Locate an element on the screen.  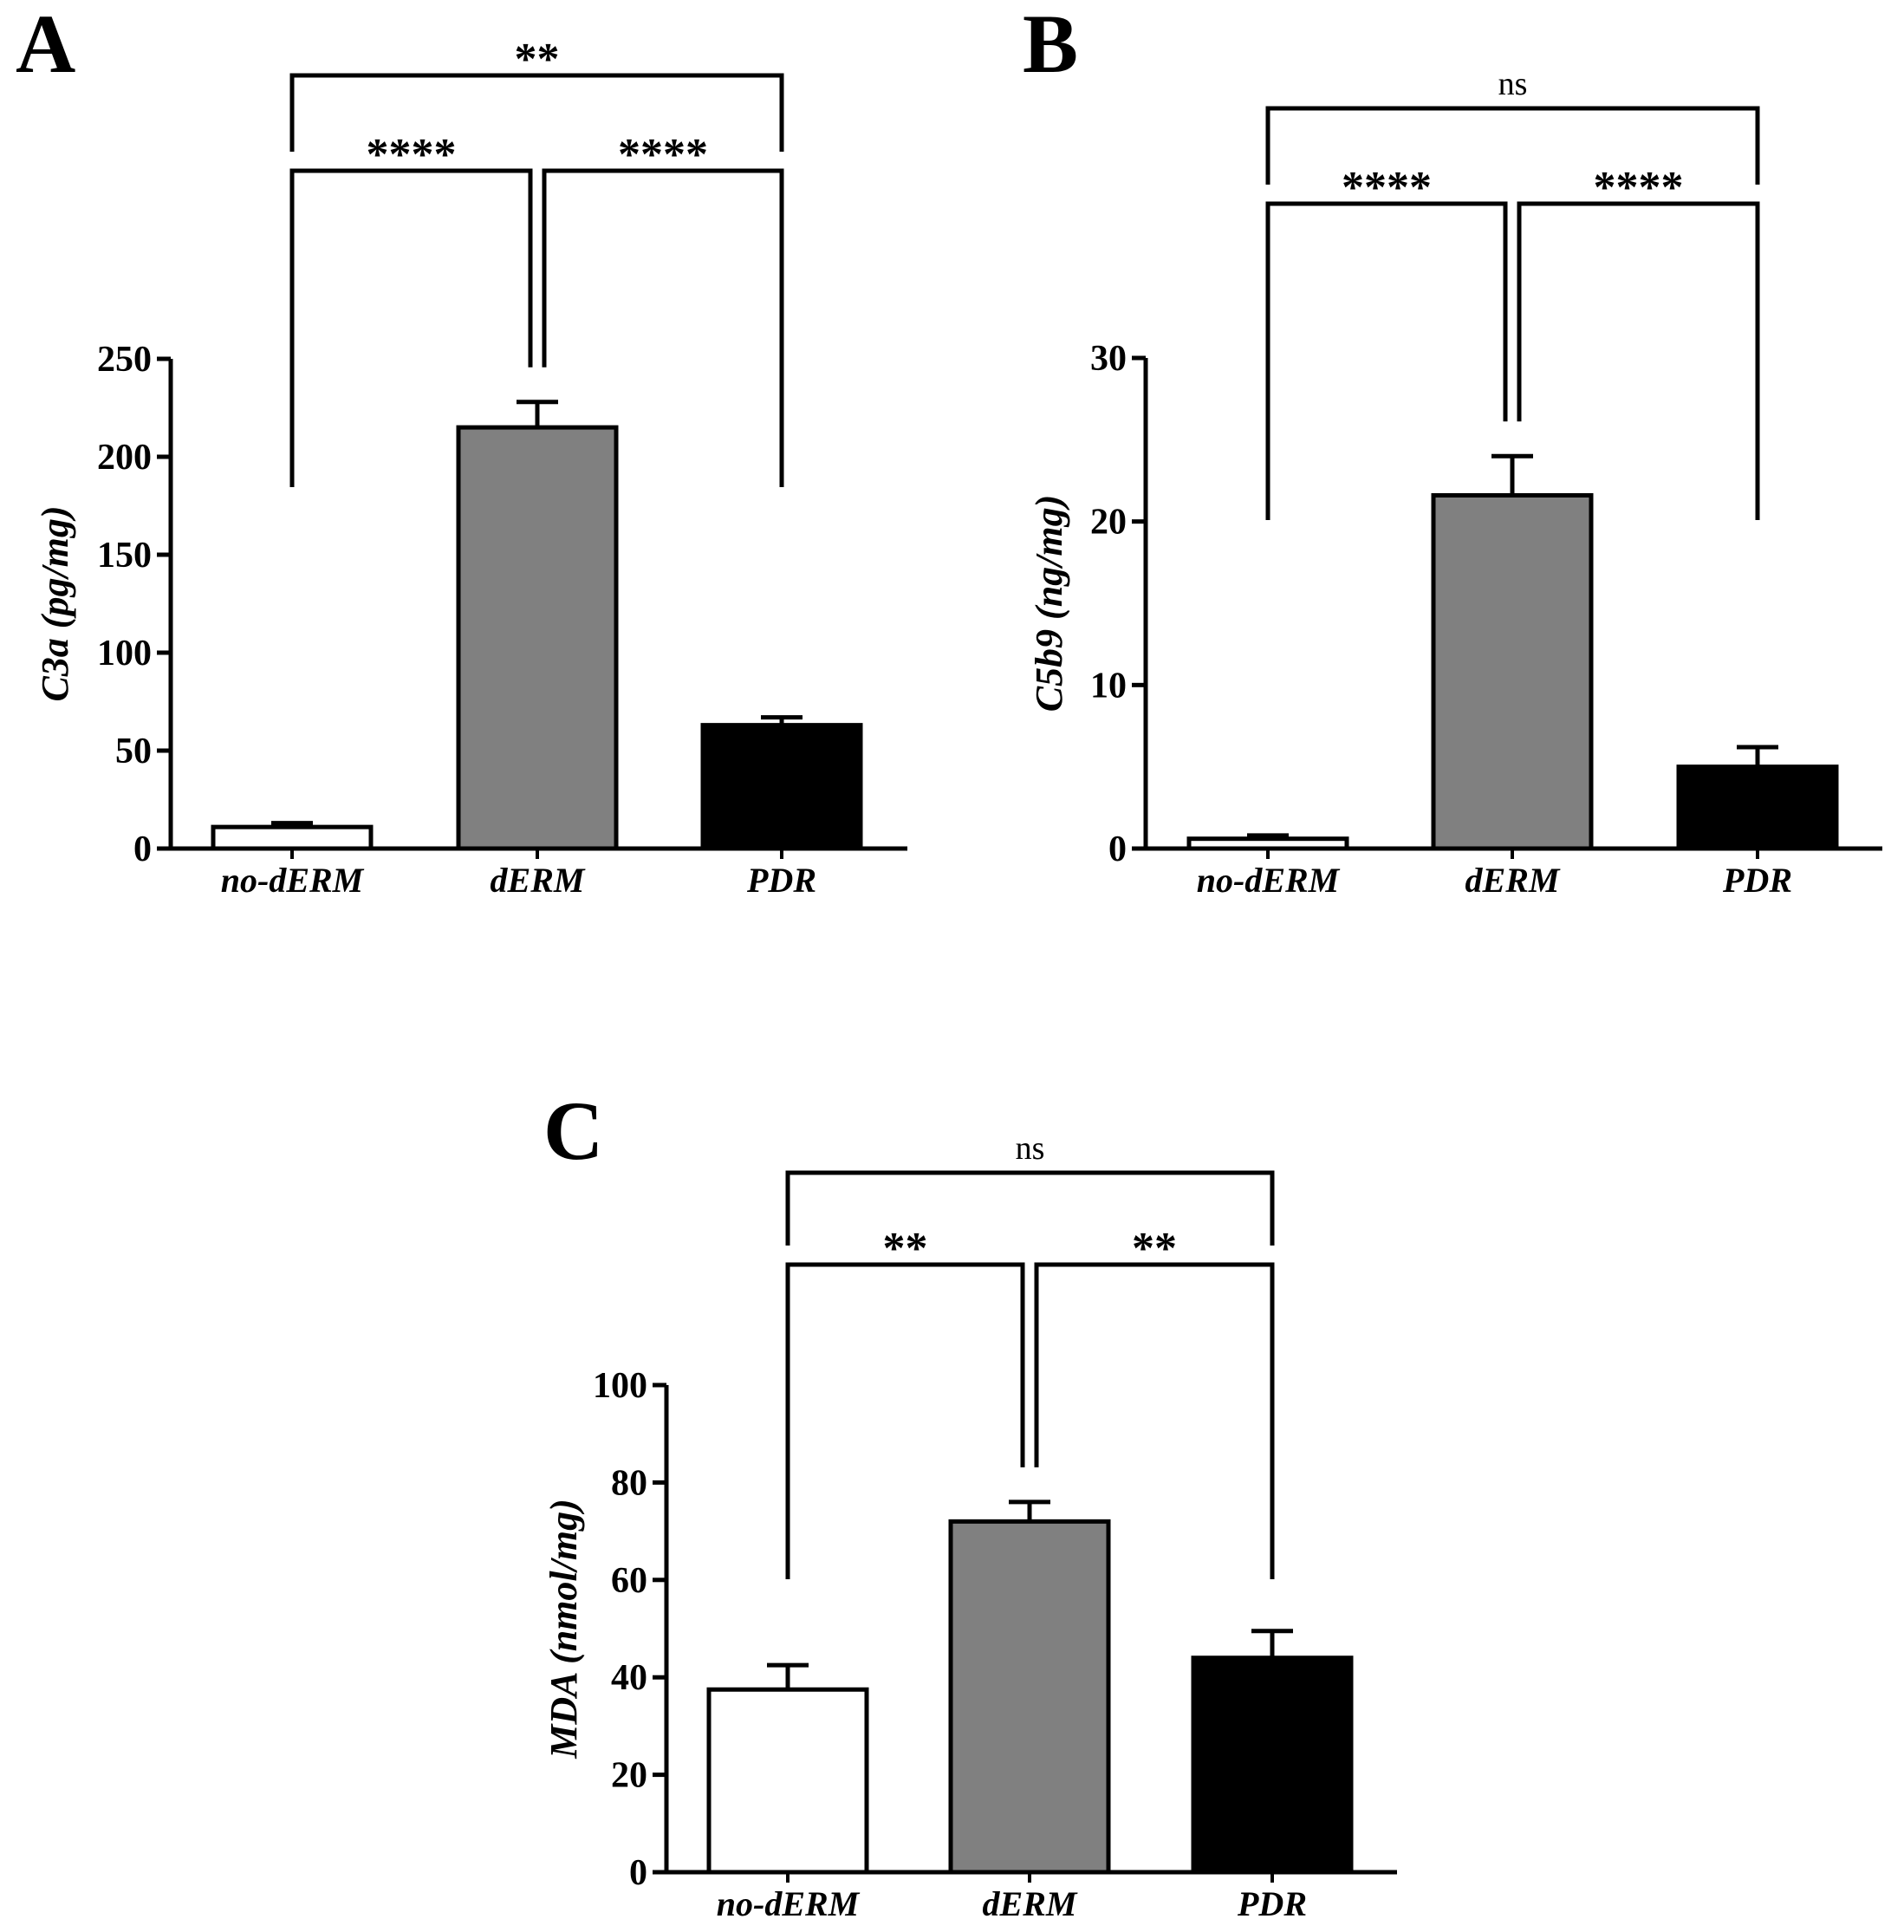
panel-letter: A is located at coordinates (45, 45).